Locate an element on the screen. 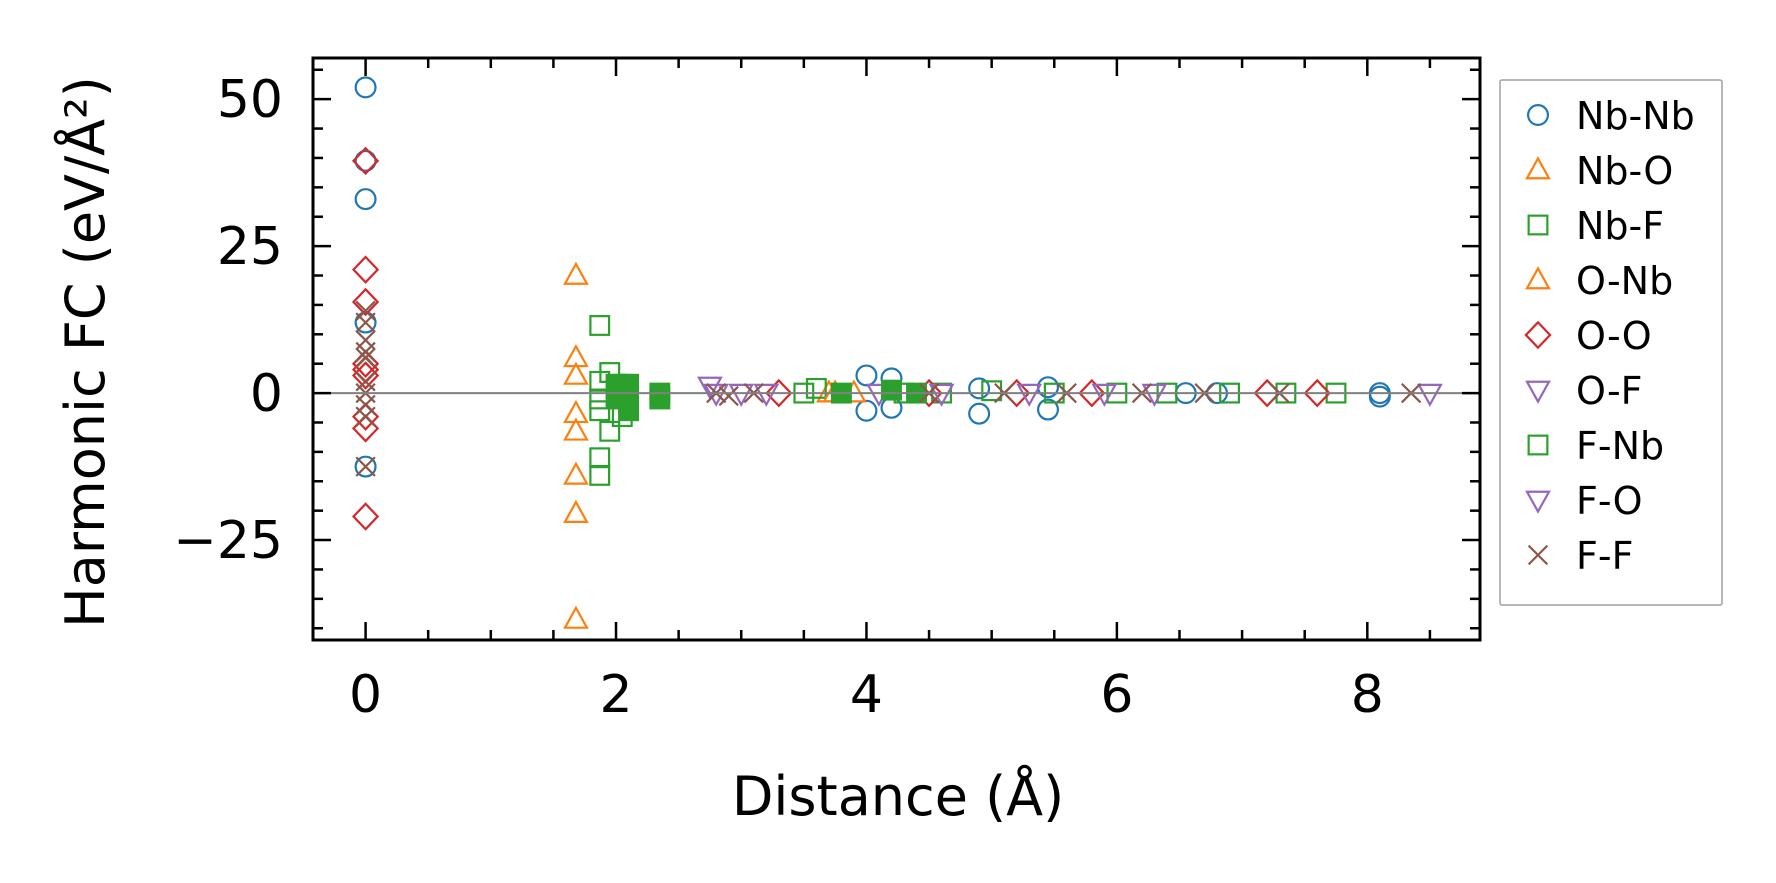  y-tick-label: 0 is located at coordinates (266, 394).